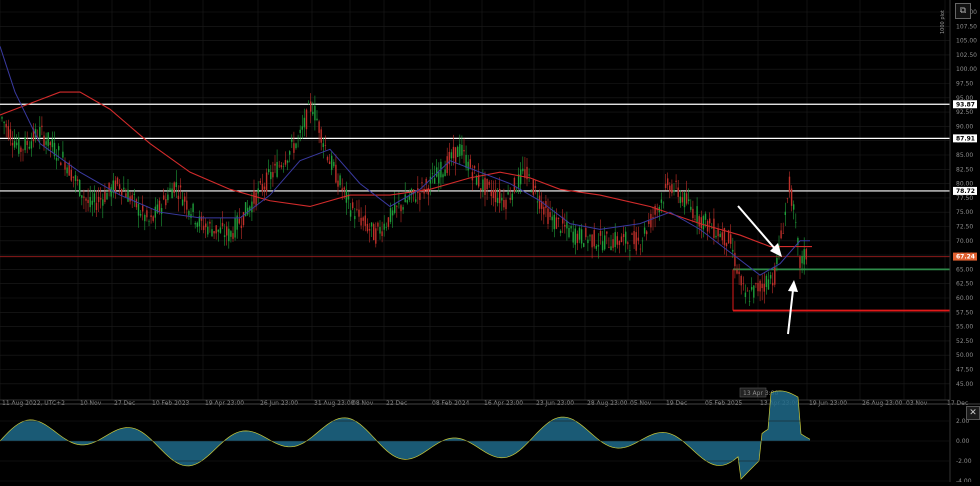 This screenshot has height=486, width=980. What do you see at coordinates (965, 138) in the screenshot?
I see `price-level-tag-text: 87.91` at bounding box center [965, 138].